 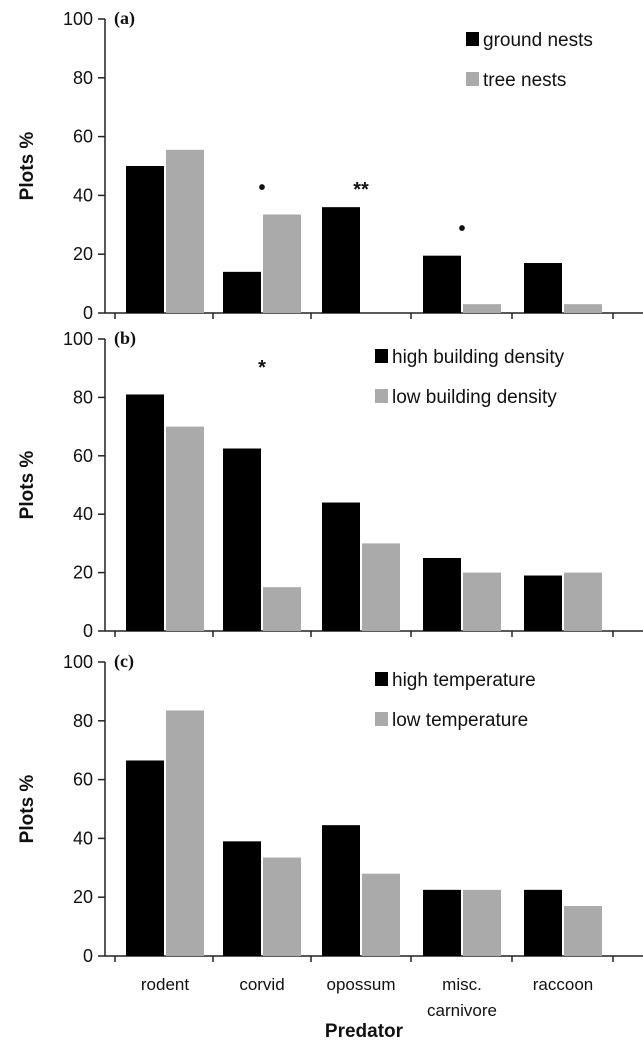 What do you see at coordinates (462, 997) in the screenshot?
I see `x-category-label: misc. carnivore` at bounding box center [462, 997].